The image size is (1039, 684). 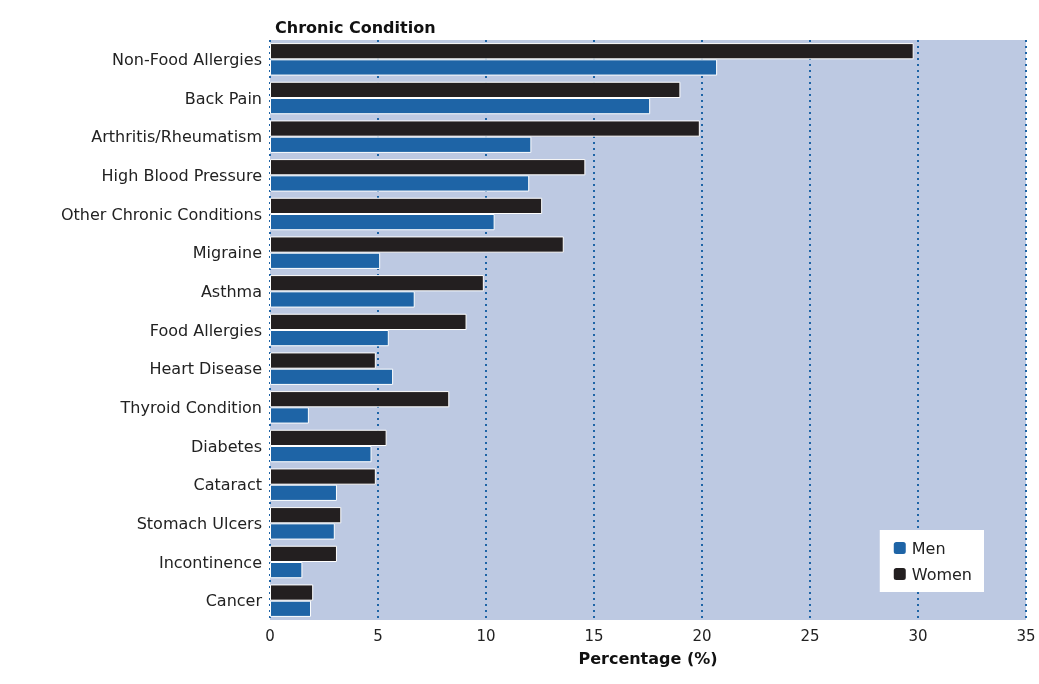 What do you see at coordinates (187, 59) in the screenshot?
I see `y-tick-label: Non-Food Allergies` at bounding box center [187, 59].